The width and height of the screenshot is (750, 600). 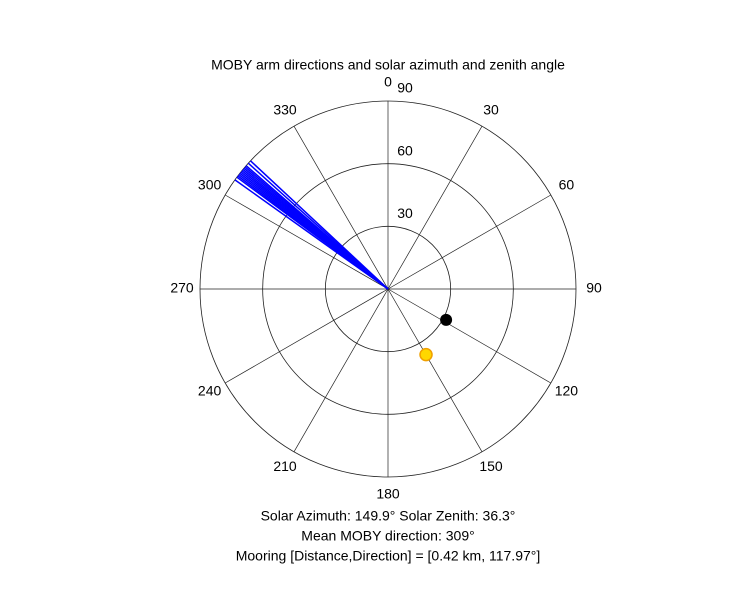 What do you see at coordinates (387, 536) in the screenshot?
I see `annotation: Mean MOBY direction: 309°` at bounding box center [387, 536].